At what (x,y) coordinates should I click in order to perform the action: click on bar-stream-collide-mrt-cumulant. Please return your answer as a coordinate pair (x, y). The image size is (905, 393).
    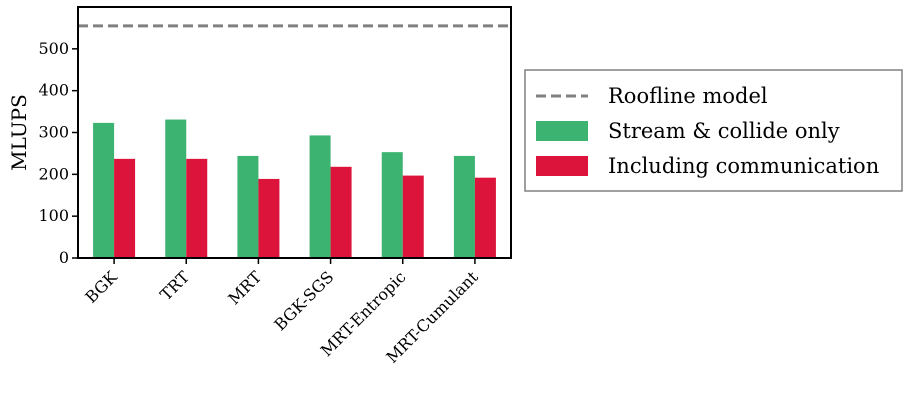
    Looking at the image, I should click on (464, 206).